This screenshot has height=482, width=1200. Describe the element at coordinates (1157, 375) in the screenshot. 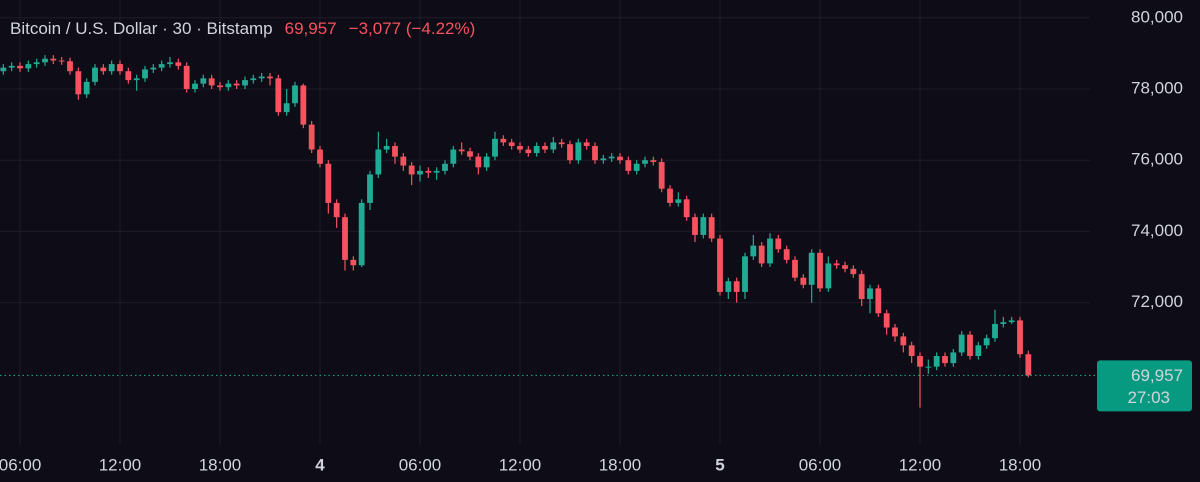

I see `price-tag-value: 69,957` at that location.